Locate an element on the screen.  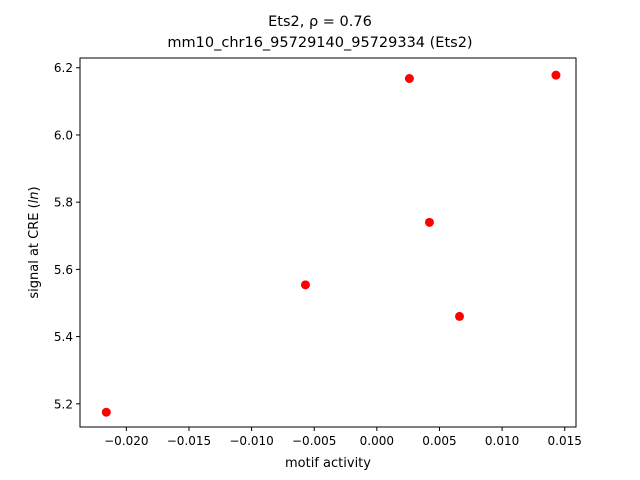
x-tick-label: 0.010 is located at coordinates (502, 441).